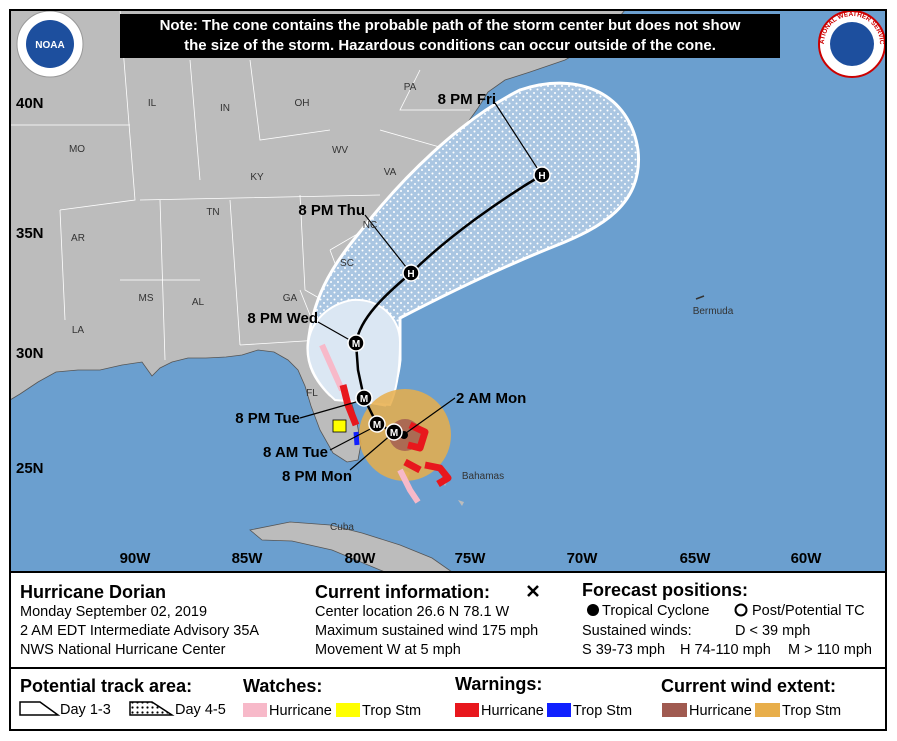 This screenshot has height=741, width=897. What do you see at coordinates (123, 650) in the screenshot?
I see `info-office: NWS National Hurricane Center` at bounding box center [123, 650].